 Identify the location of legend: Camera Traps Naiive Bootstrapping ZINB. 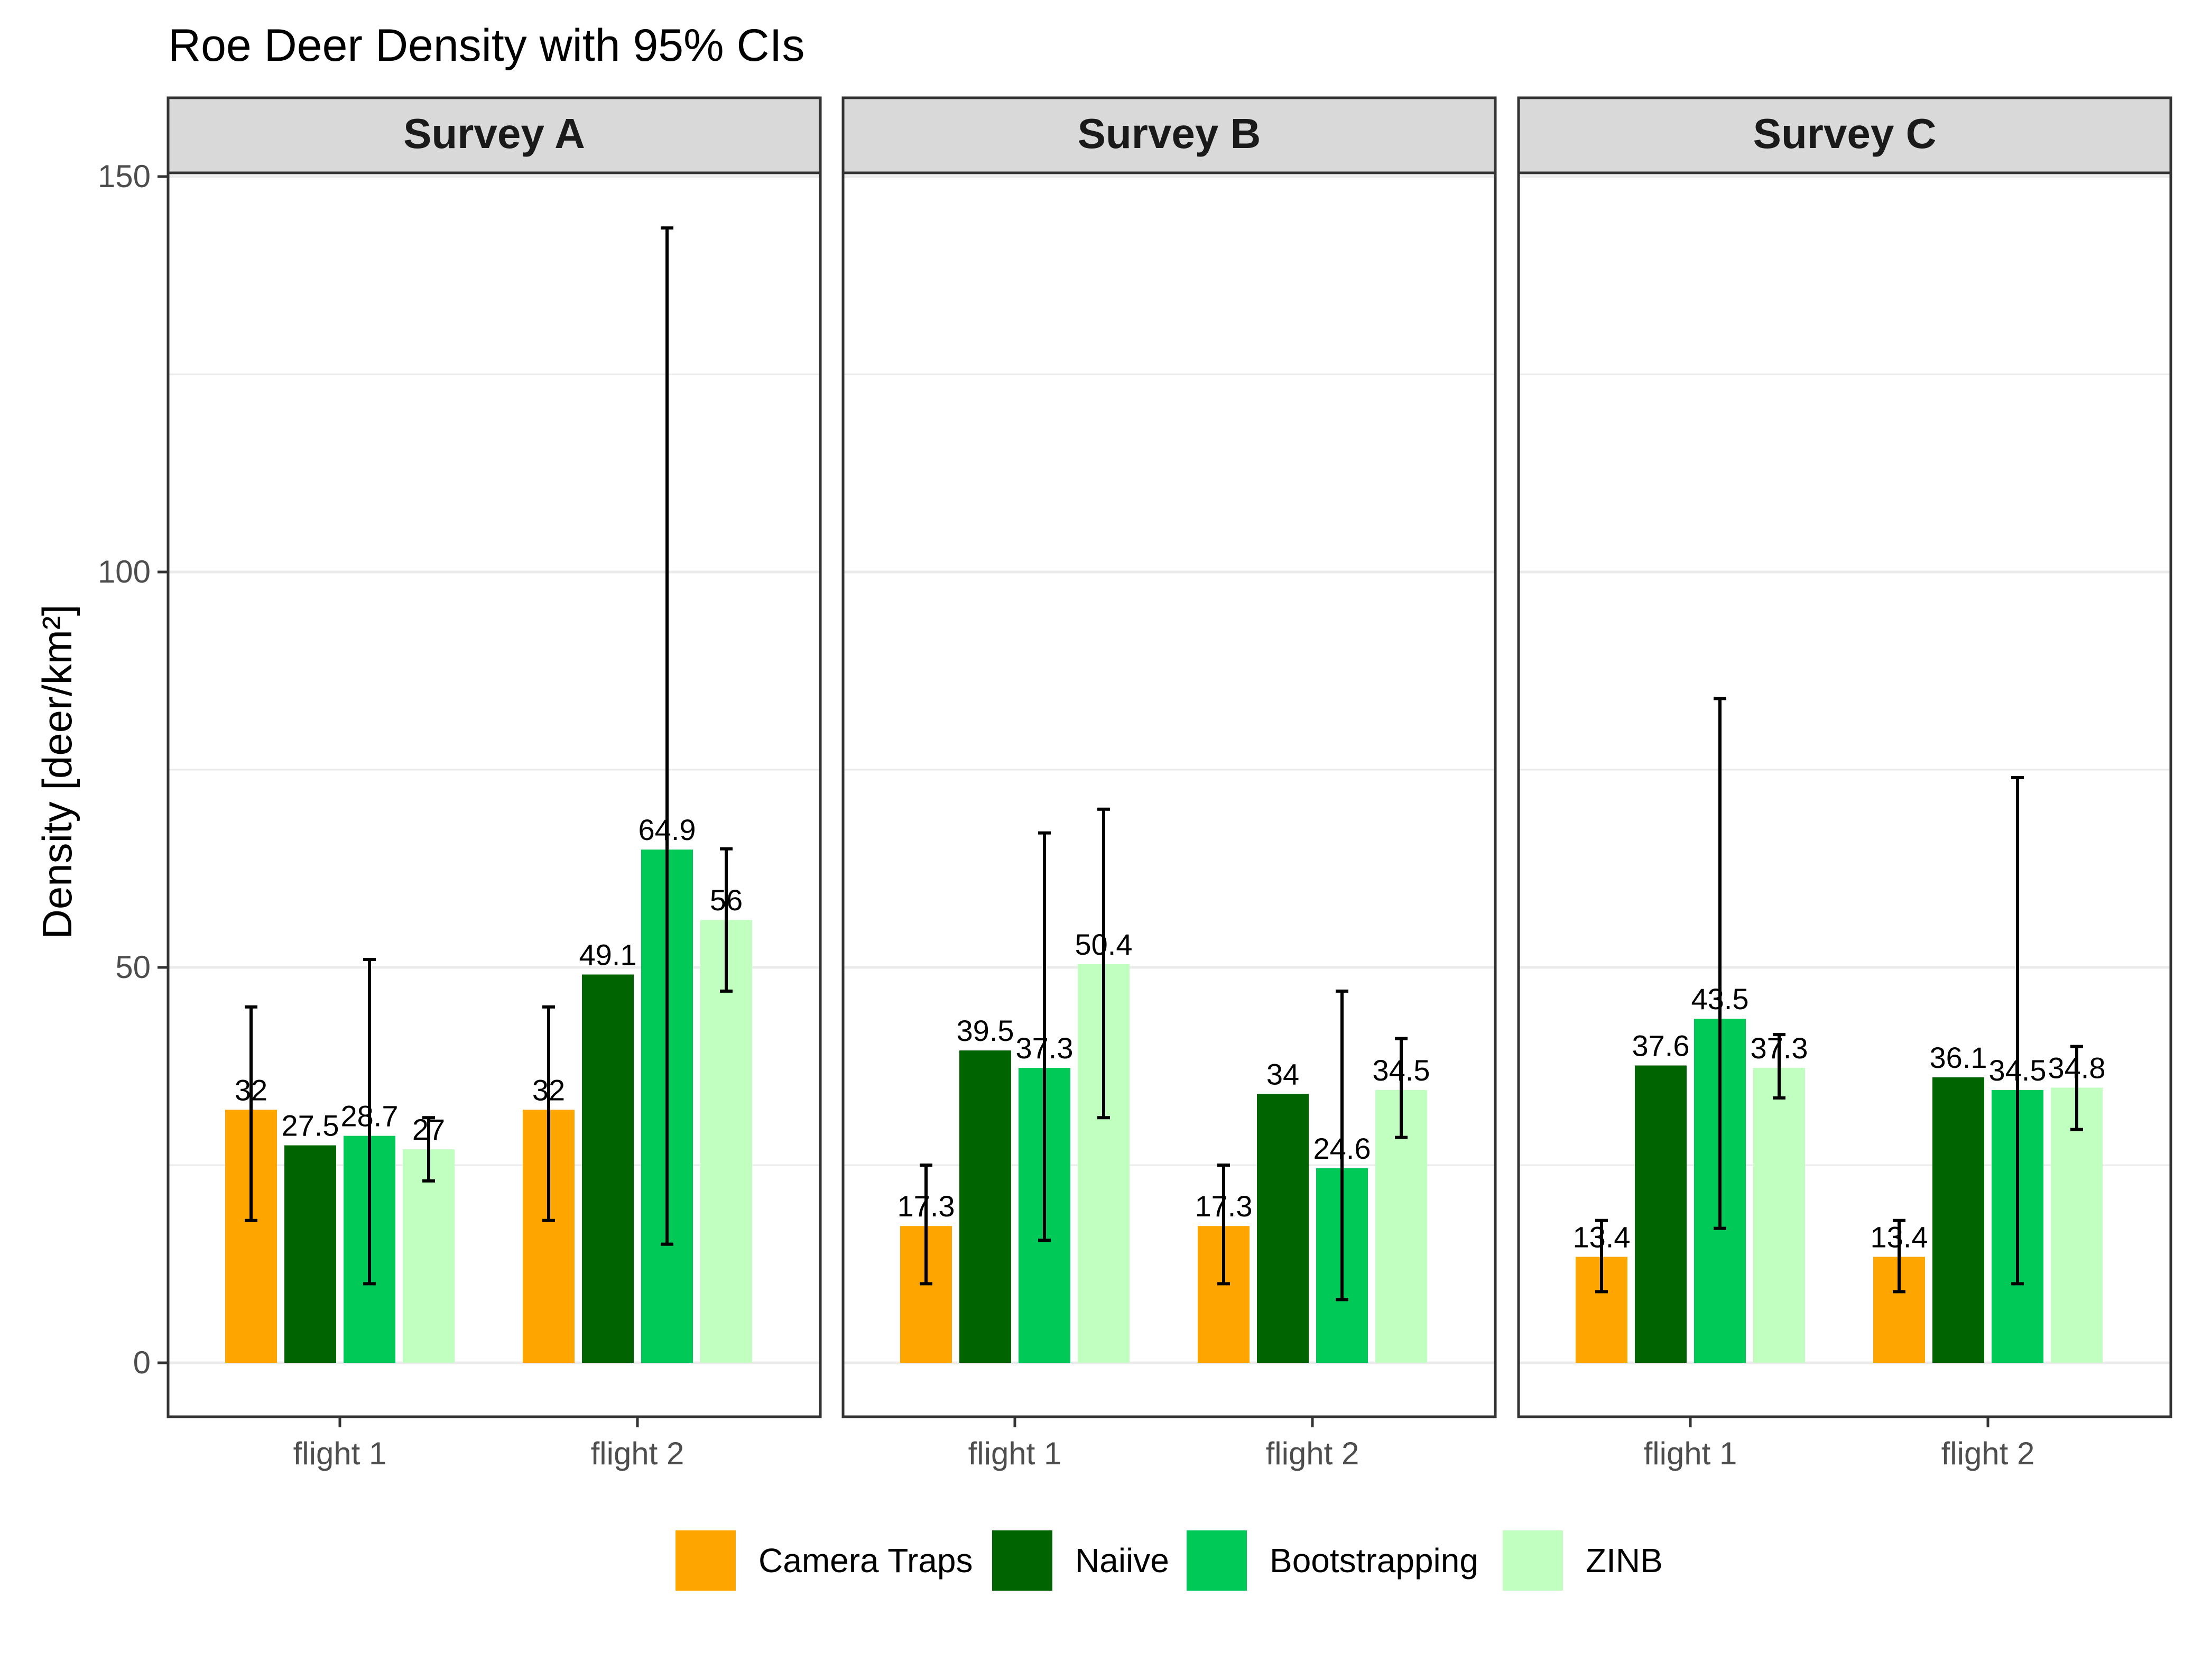
(1169, 1560).